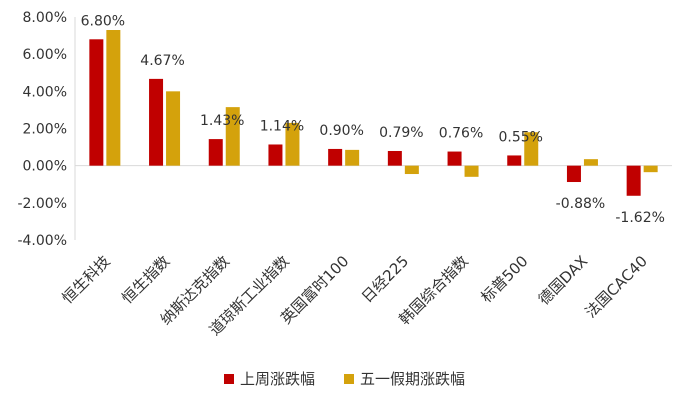  Describe the element at coordinates (145, 279) in the screenshot. I see `category-label: 恒生指数` at that location.